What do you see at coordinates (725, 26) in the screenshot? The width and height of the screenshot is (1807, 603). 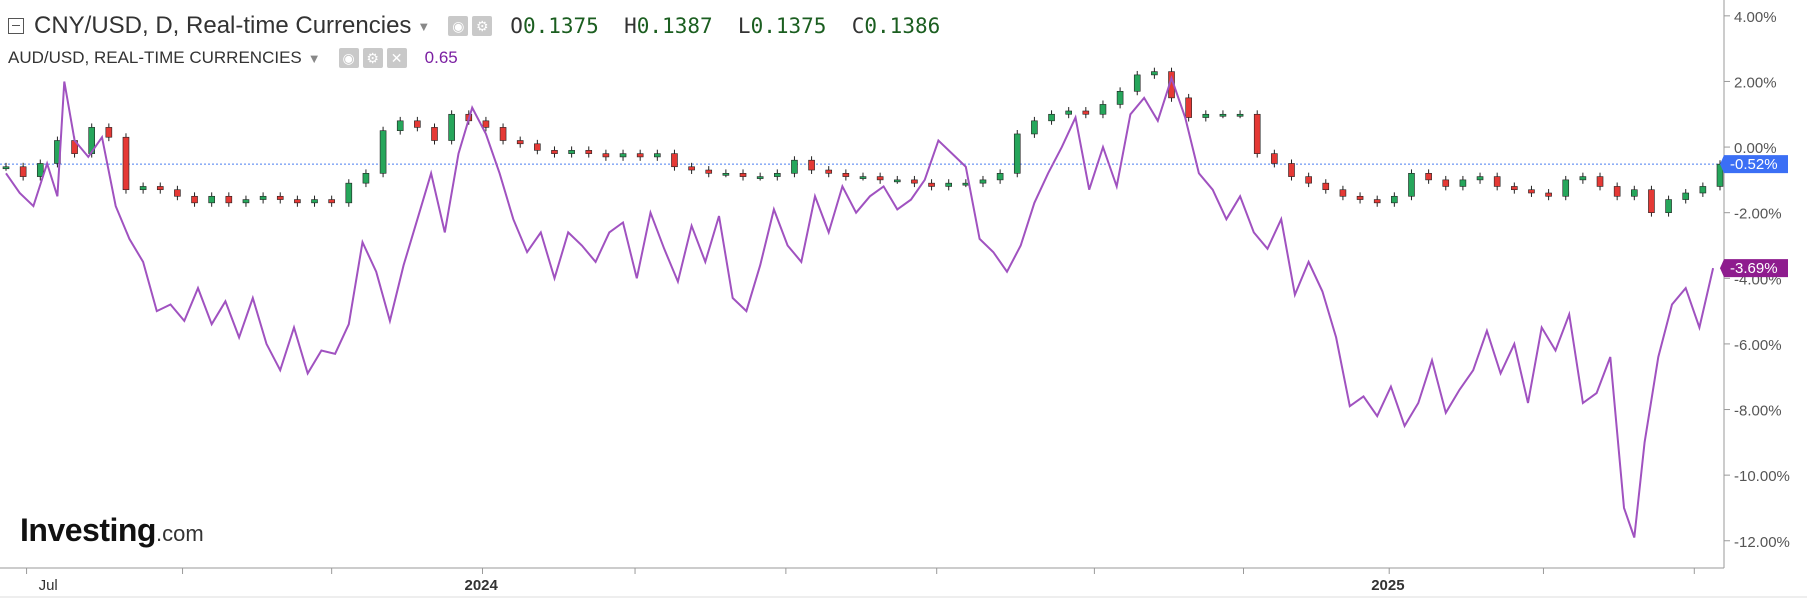 I see `ohlc-readout: O0.1375 H0.1387 L0.1375 C0.1386` at bounding box center [725, 26].